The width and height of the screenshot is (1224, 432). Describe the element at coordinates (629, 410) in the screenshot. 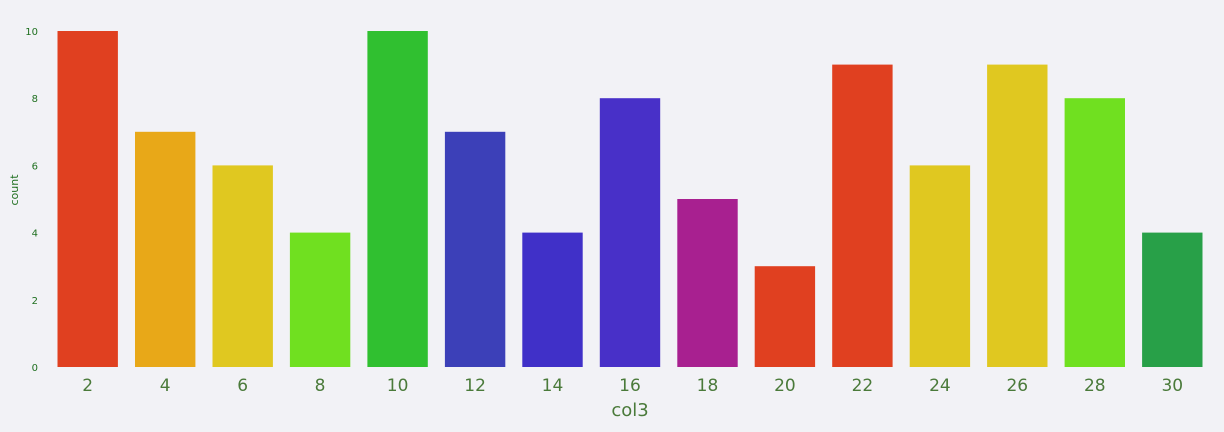

I see `x-axis-title: col3` at that location.